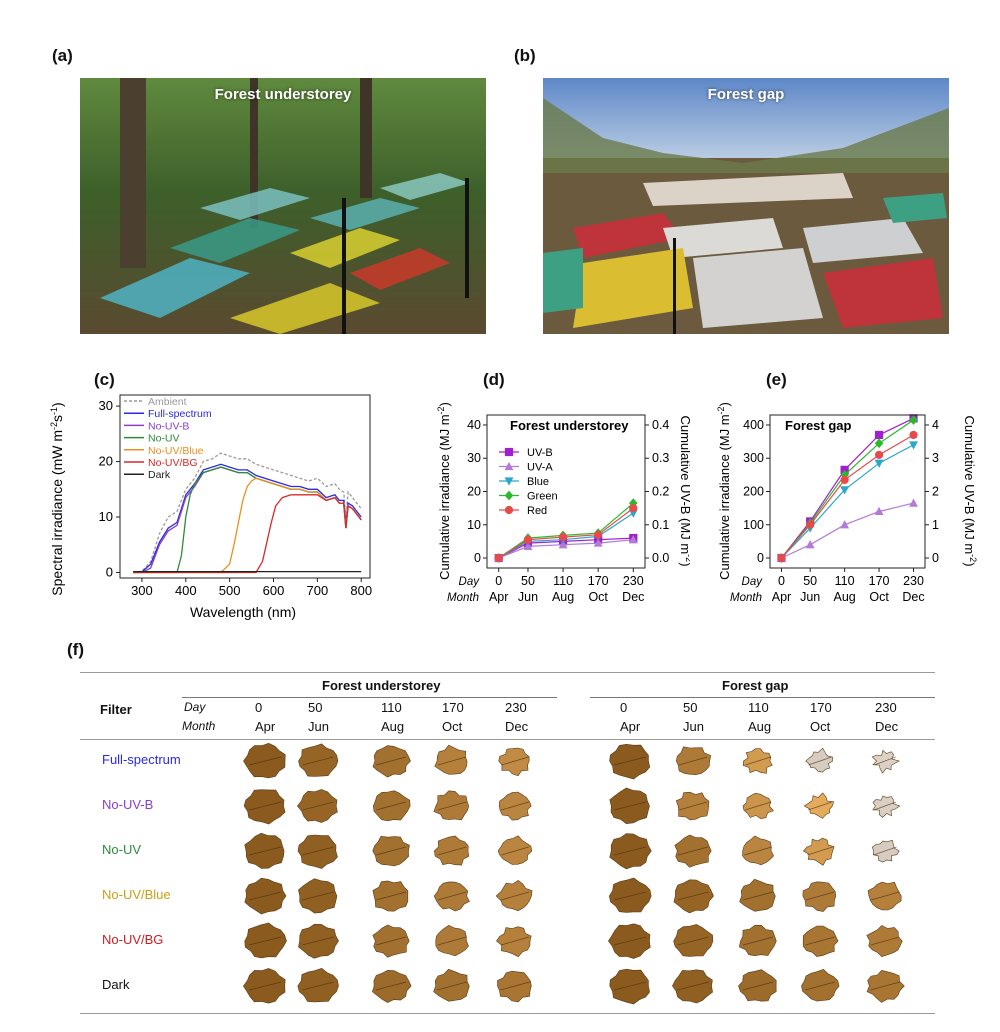 This screenshot has height=1032, width=1000. What do you see at coordinates (507, 1013) in the screenshot?
I see `table-bottom-rule` at bounding box center [507, 1013].